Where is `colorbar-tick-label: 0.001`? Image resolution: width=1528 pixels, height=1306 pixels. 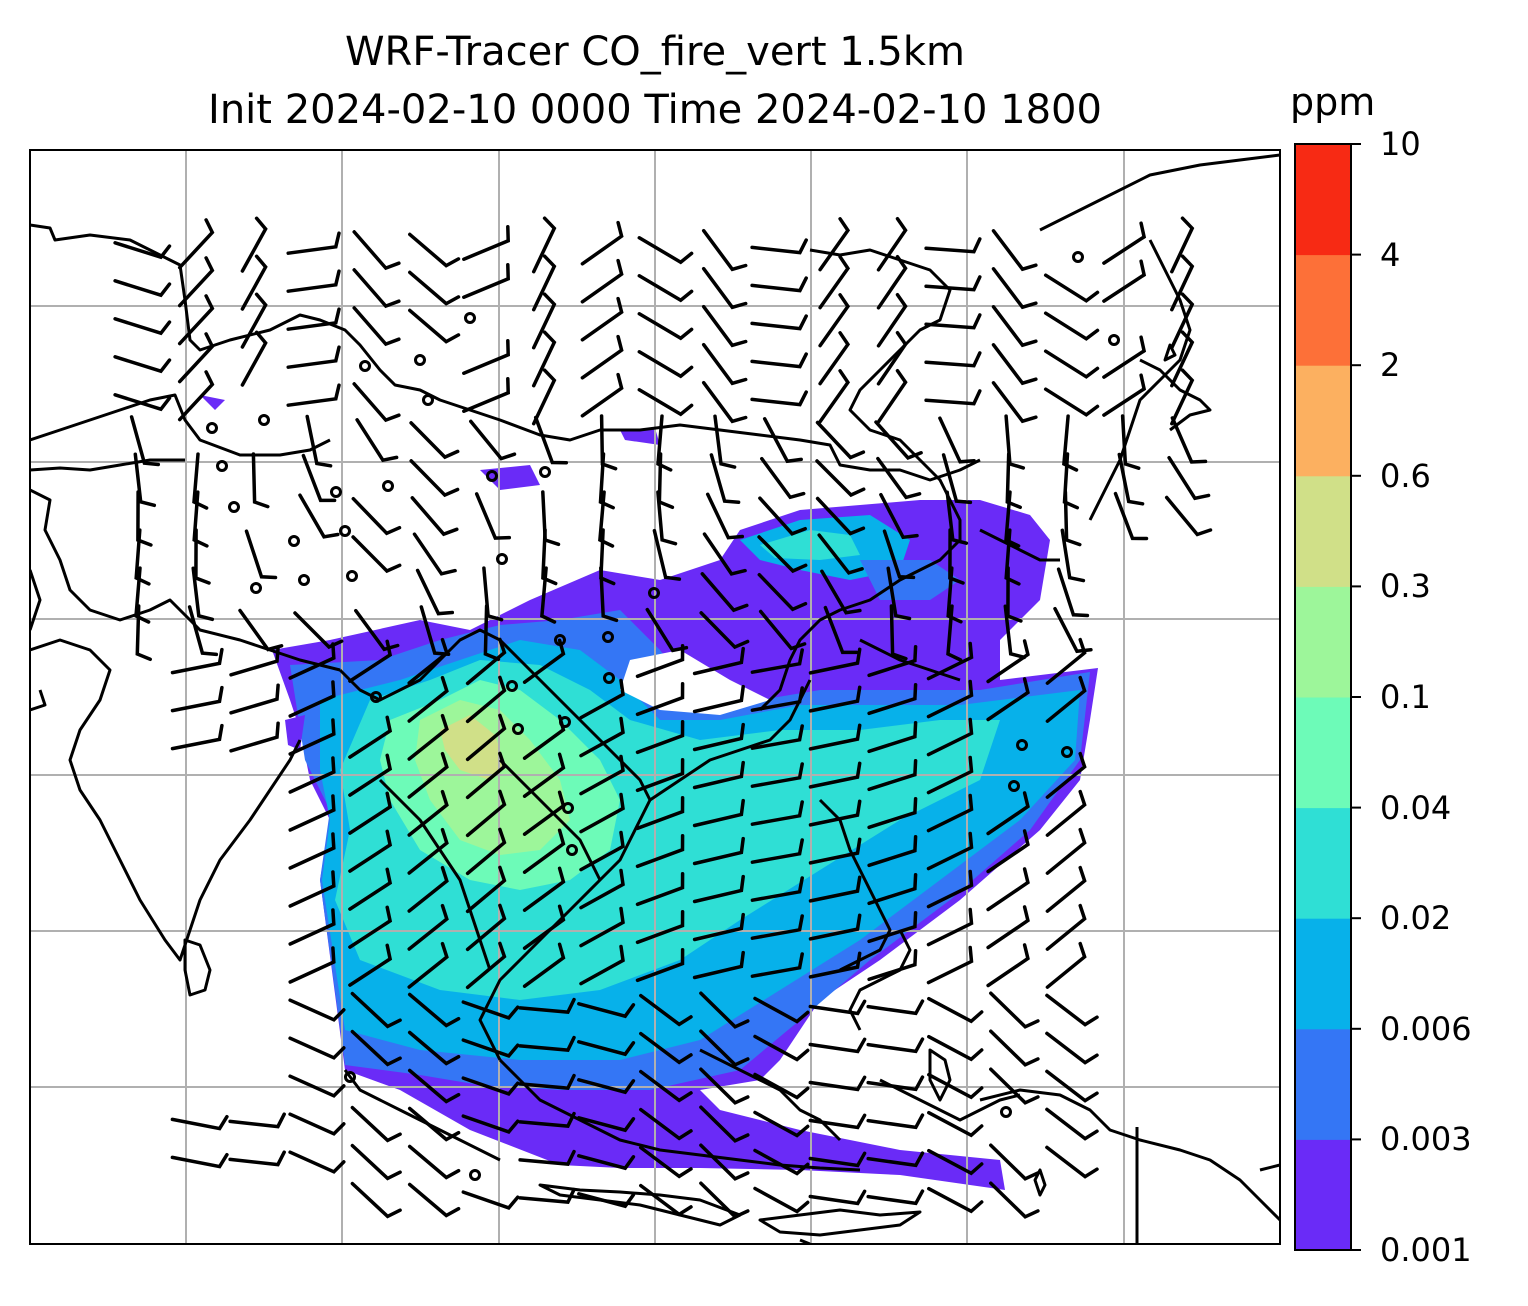
colorbar-tick-label: 0.001 is located at coordinates (1426, 1250).